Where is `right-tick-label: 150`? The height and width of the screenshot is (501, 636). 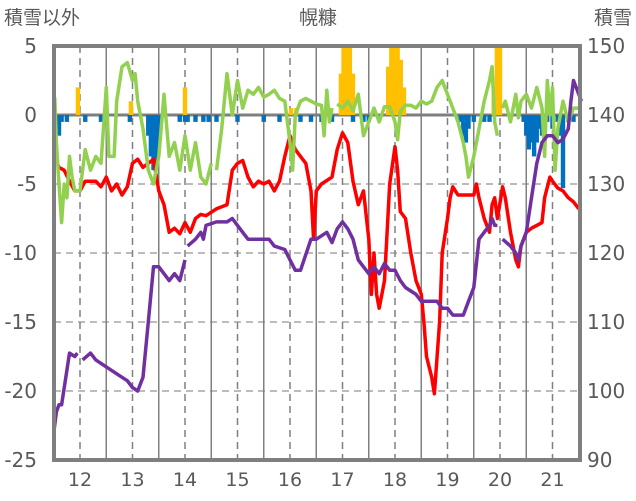
right-tick-label: 150 is located at coordinates (606, 46).